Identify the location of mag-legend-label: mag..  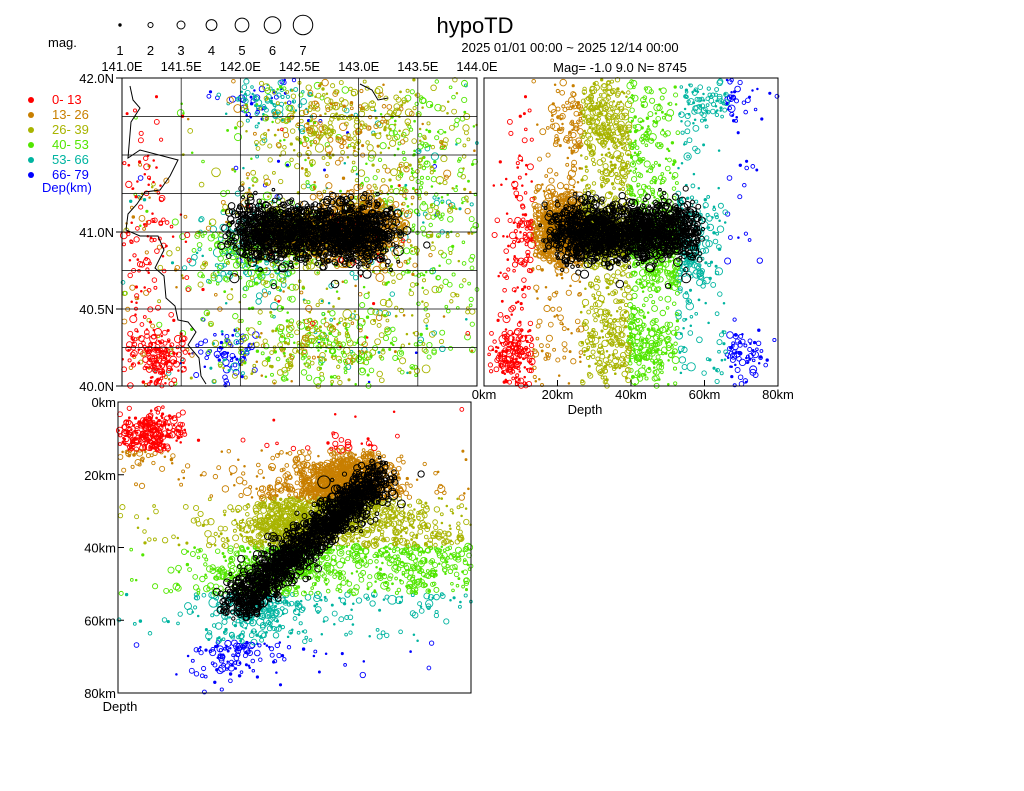
(62, 42).